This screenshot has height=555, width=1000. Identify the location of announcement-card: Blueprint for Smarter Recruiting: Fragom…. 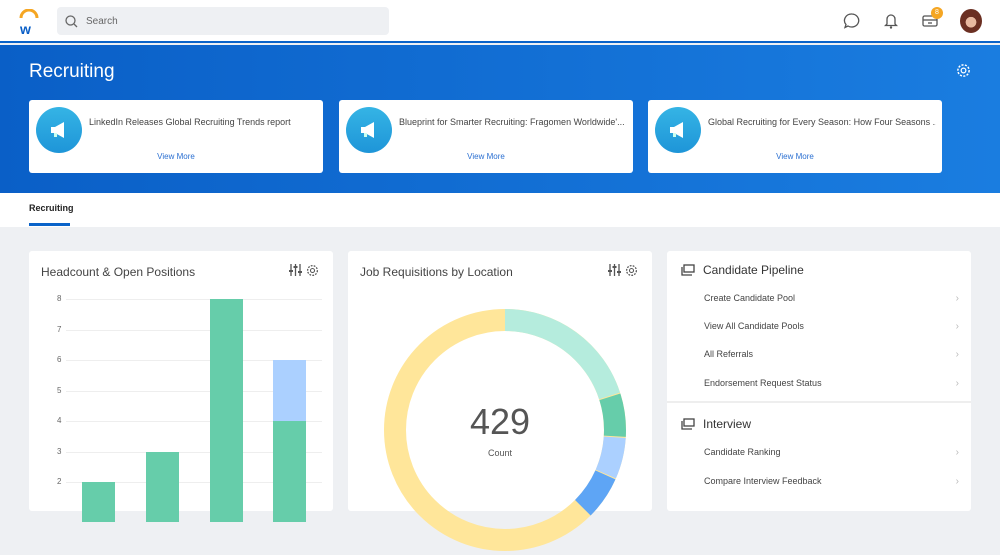
(486, 136).